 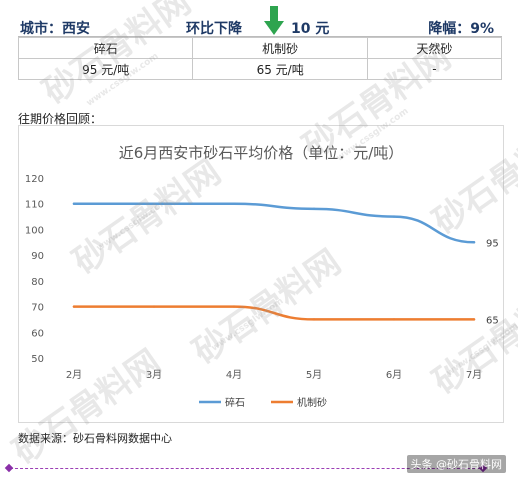 What do you see at coordinates (105, 69) in the screenshot?
I see `table-cell: 95 元/吨` at bounding box center [105, 69].